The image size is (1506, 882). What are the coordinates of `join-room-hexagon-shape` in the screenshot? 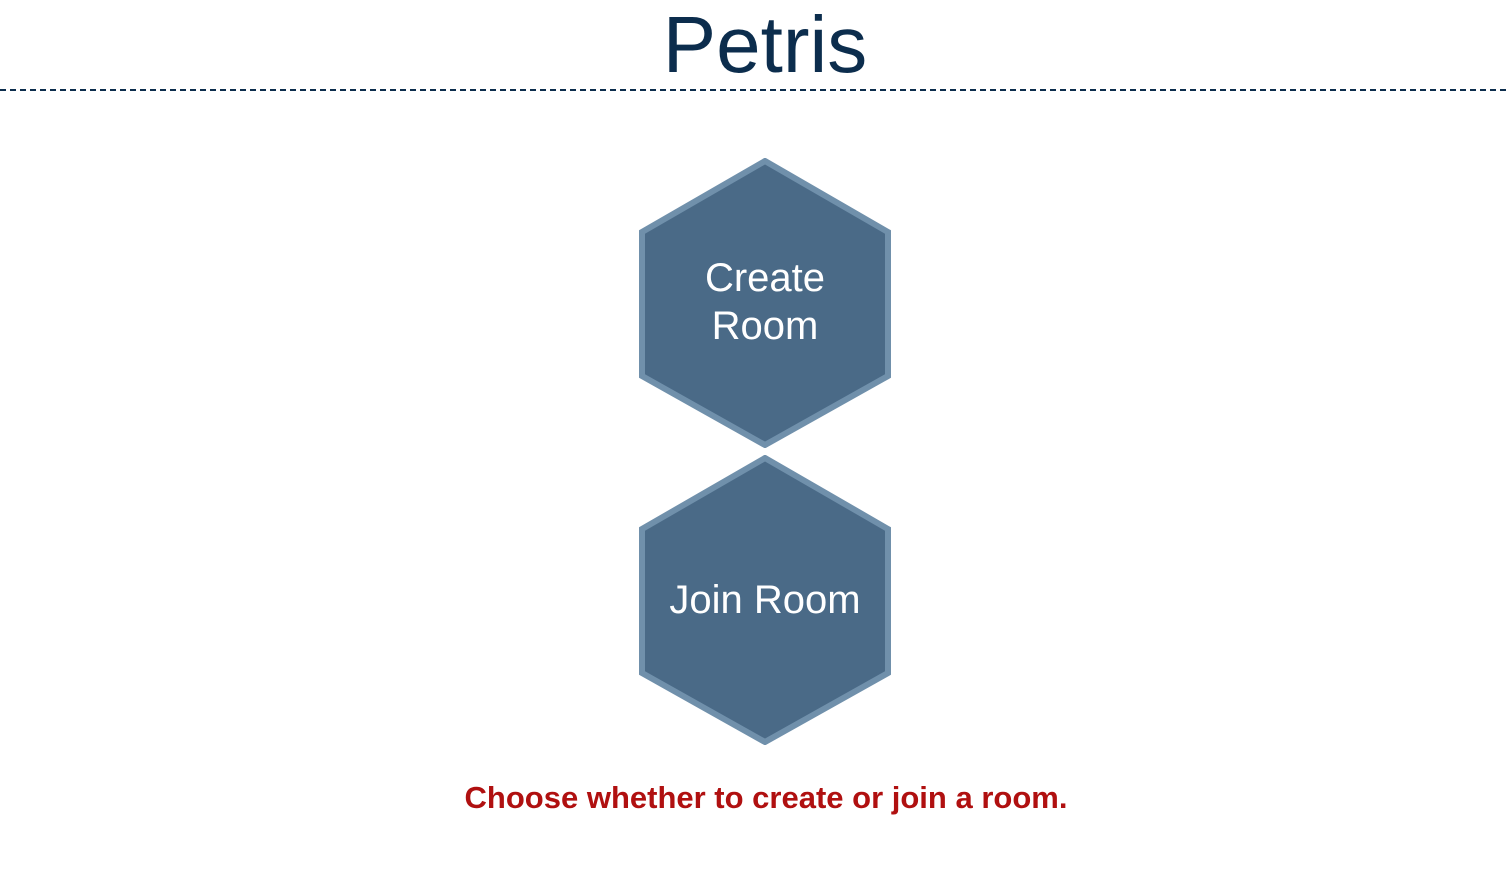 It's located at (765, 600).